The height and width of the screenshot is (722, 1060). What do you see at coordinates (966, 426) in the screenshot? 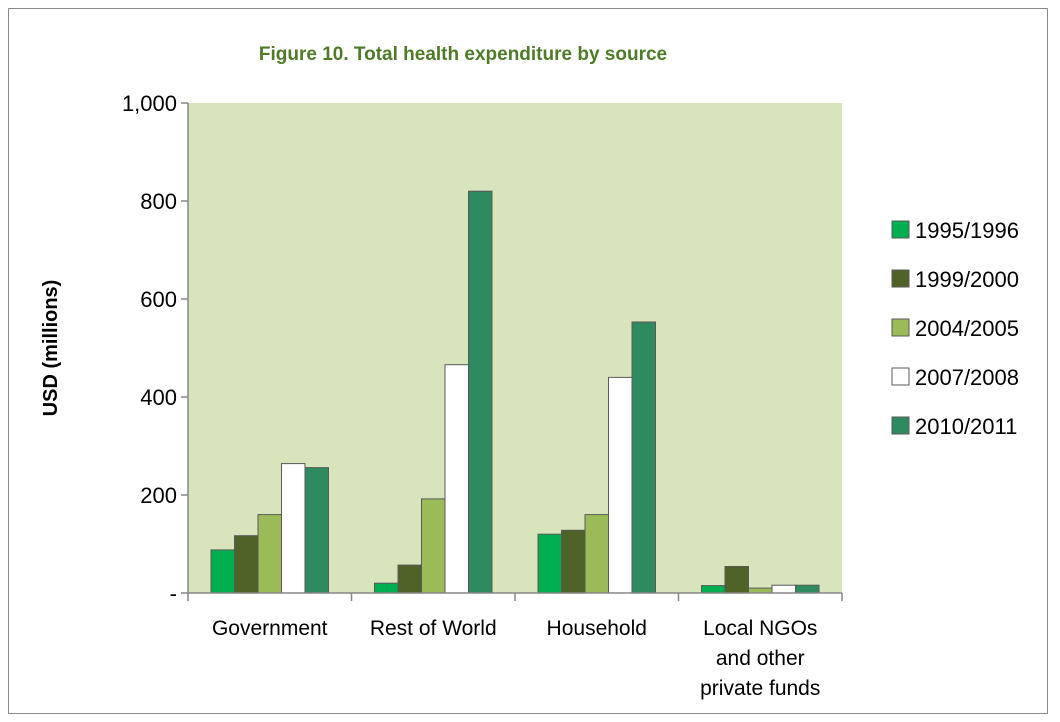
I see `legend-label: 2010/2011` at bounding box center [966, 426].